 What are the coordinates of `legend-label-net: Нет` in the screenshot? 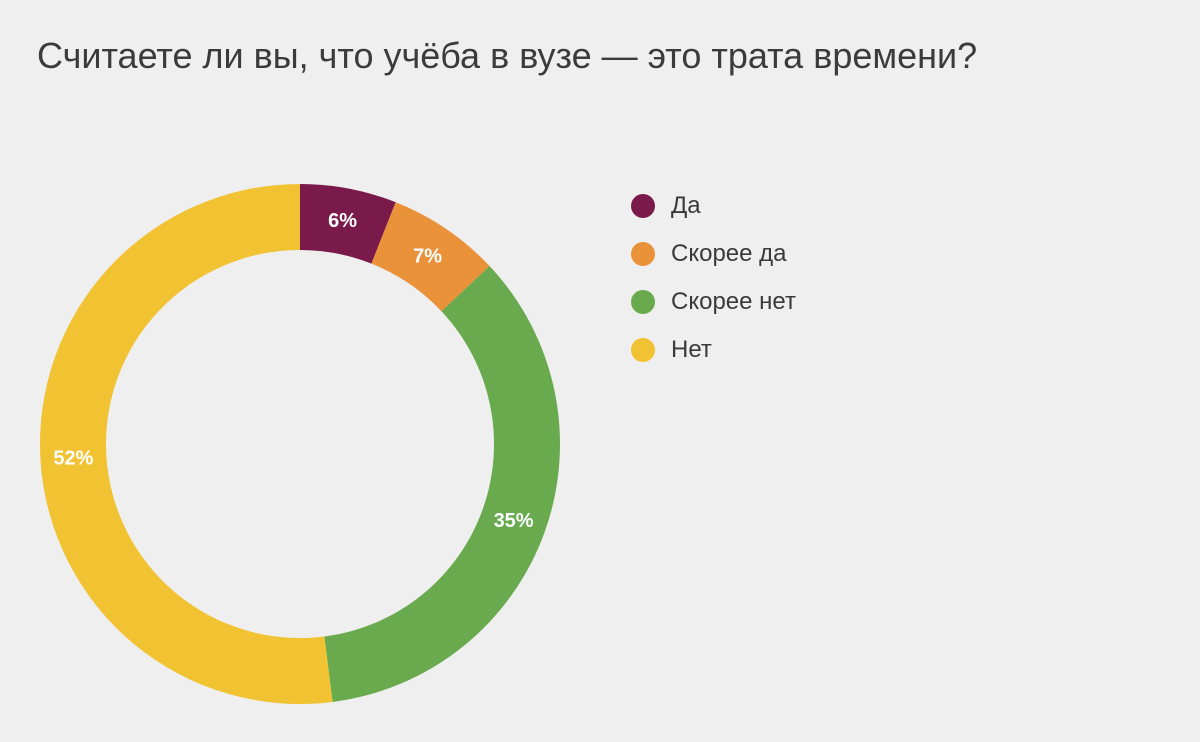 It's located at (691, 349).